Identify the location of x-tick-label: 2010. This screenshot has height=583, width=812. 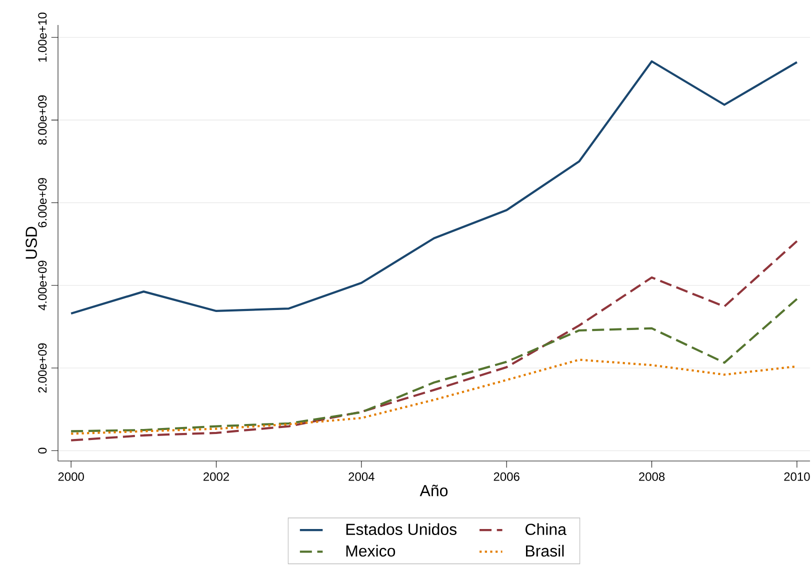
(797, 476).